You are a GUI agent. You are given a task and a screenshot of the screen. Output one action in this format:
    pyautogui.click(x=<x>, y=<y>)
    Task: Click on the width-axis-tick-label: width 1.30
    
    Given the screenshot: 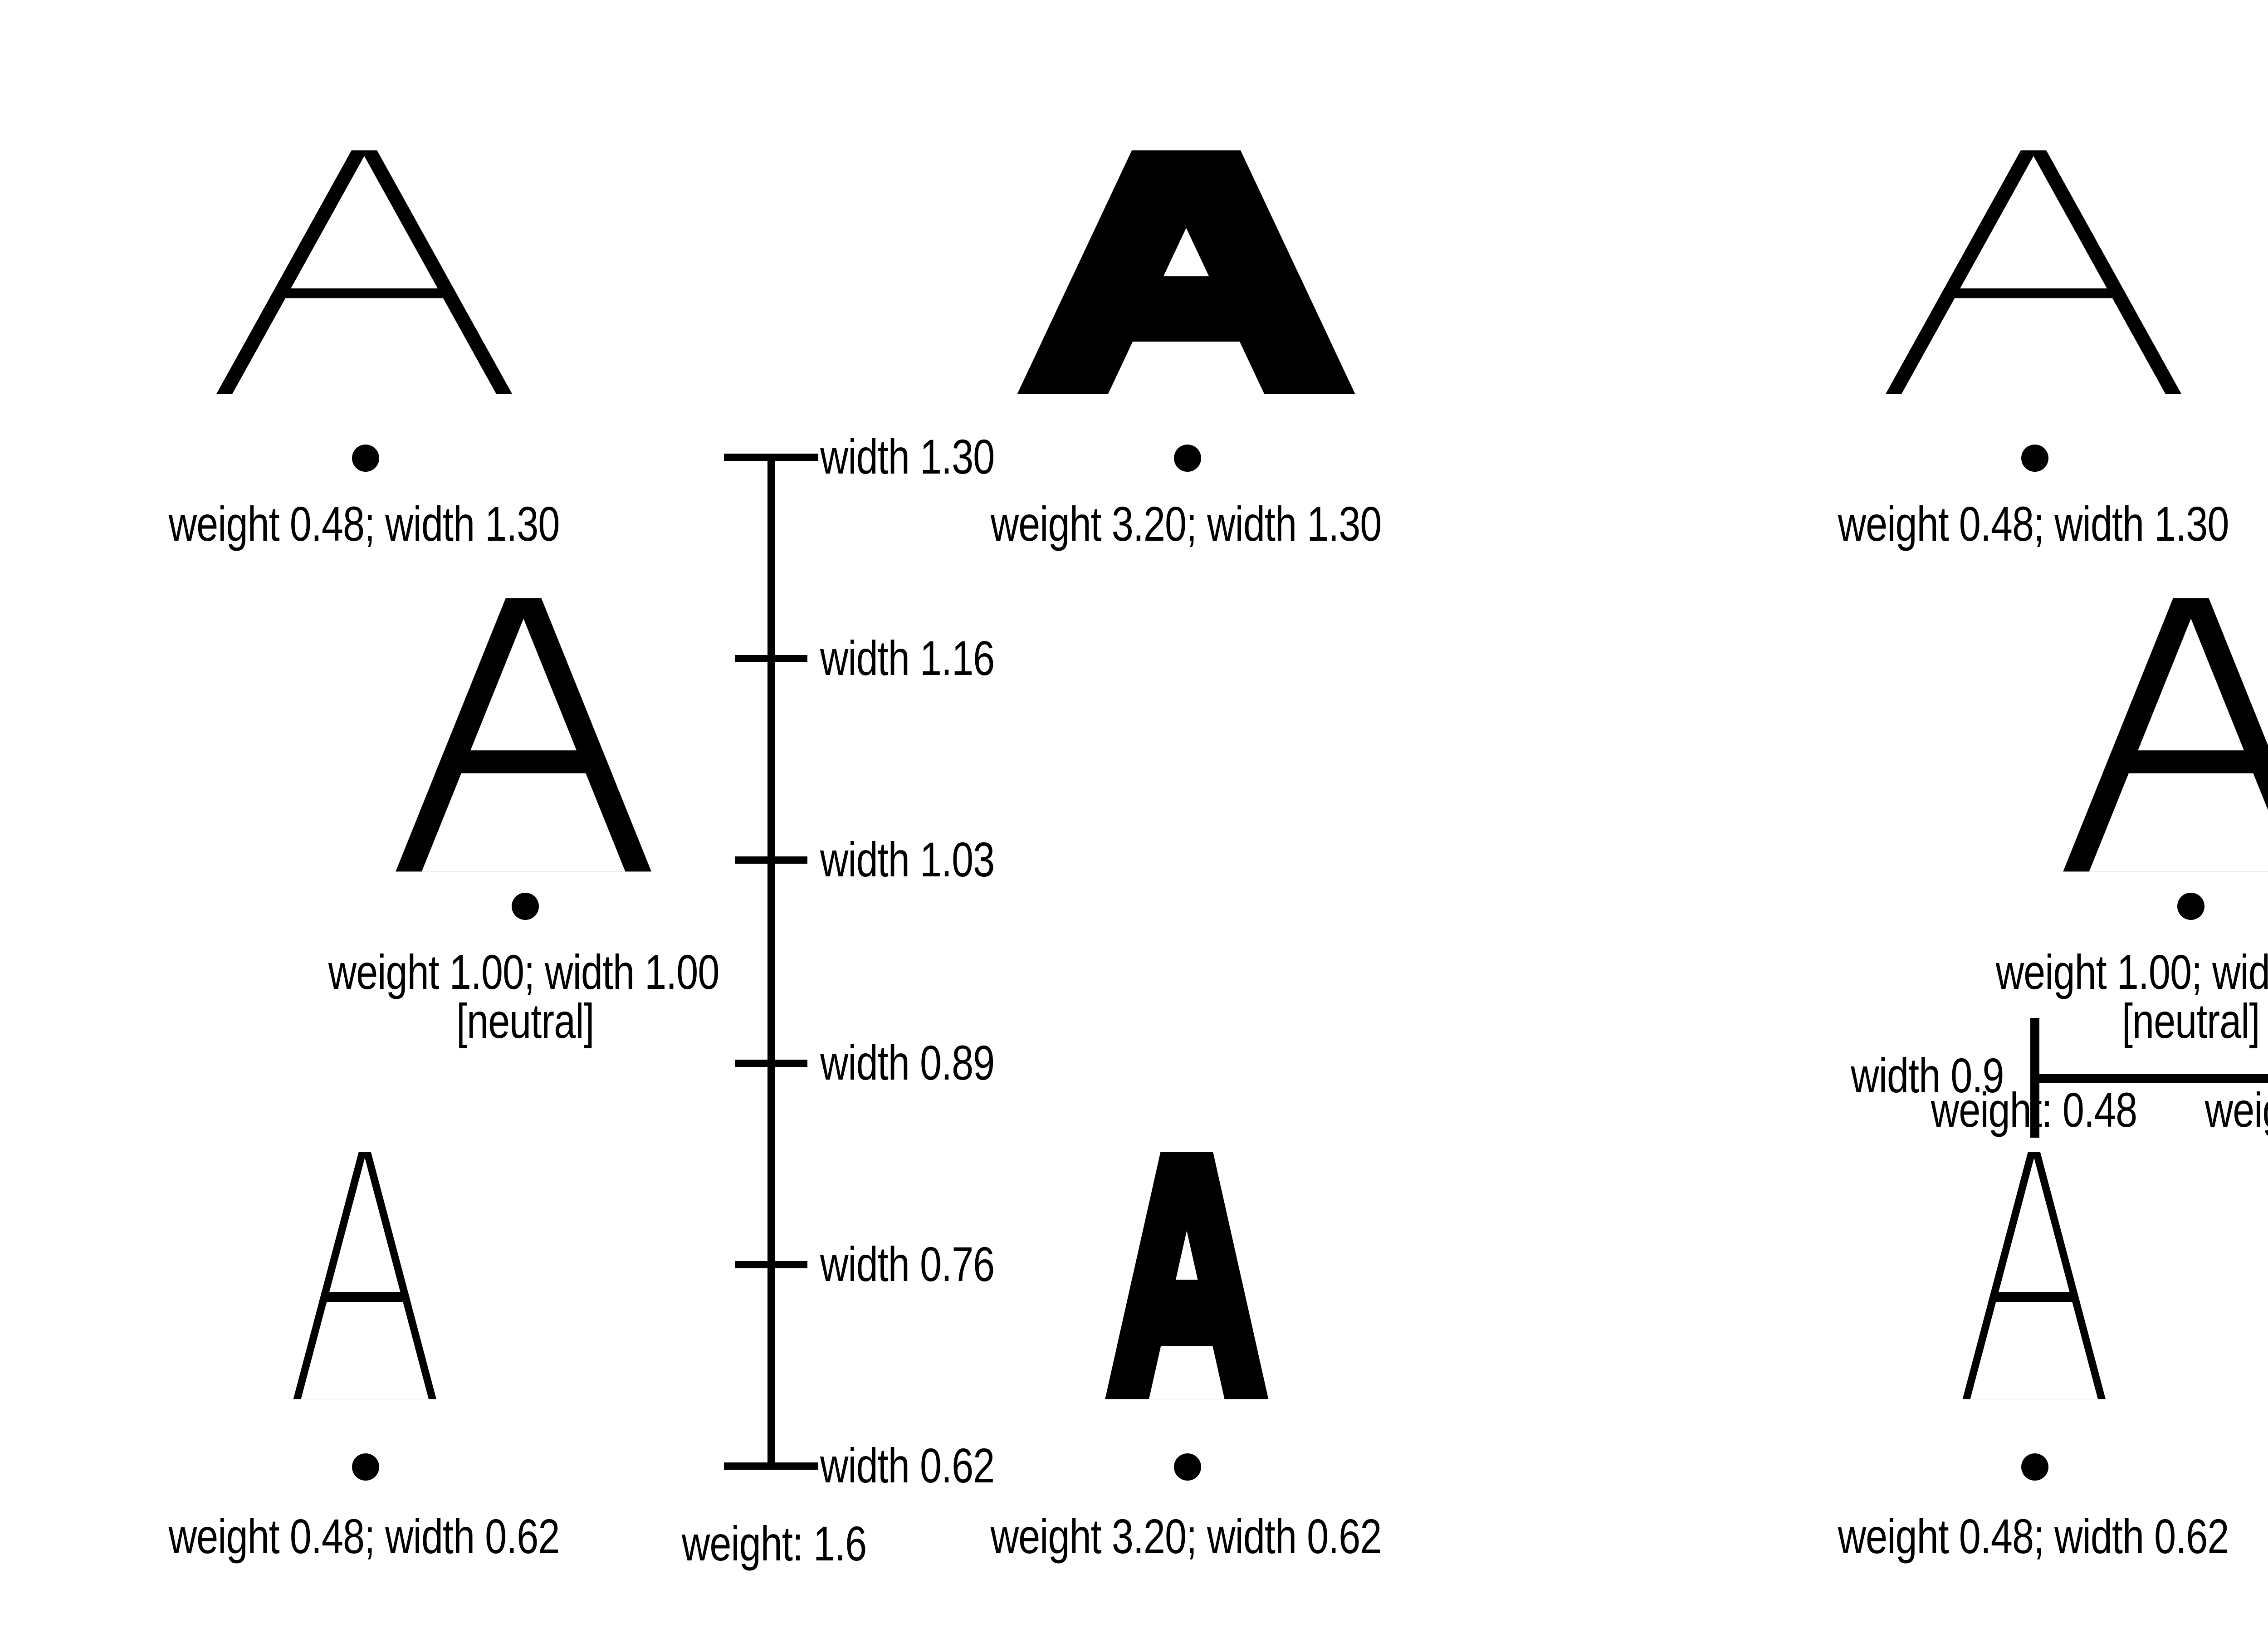 What is the action you would take?
    pyautogui.click(x=1020, y=457)
    